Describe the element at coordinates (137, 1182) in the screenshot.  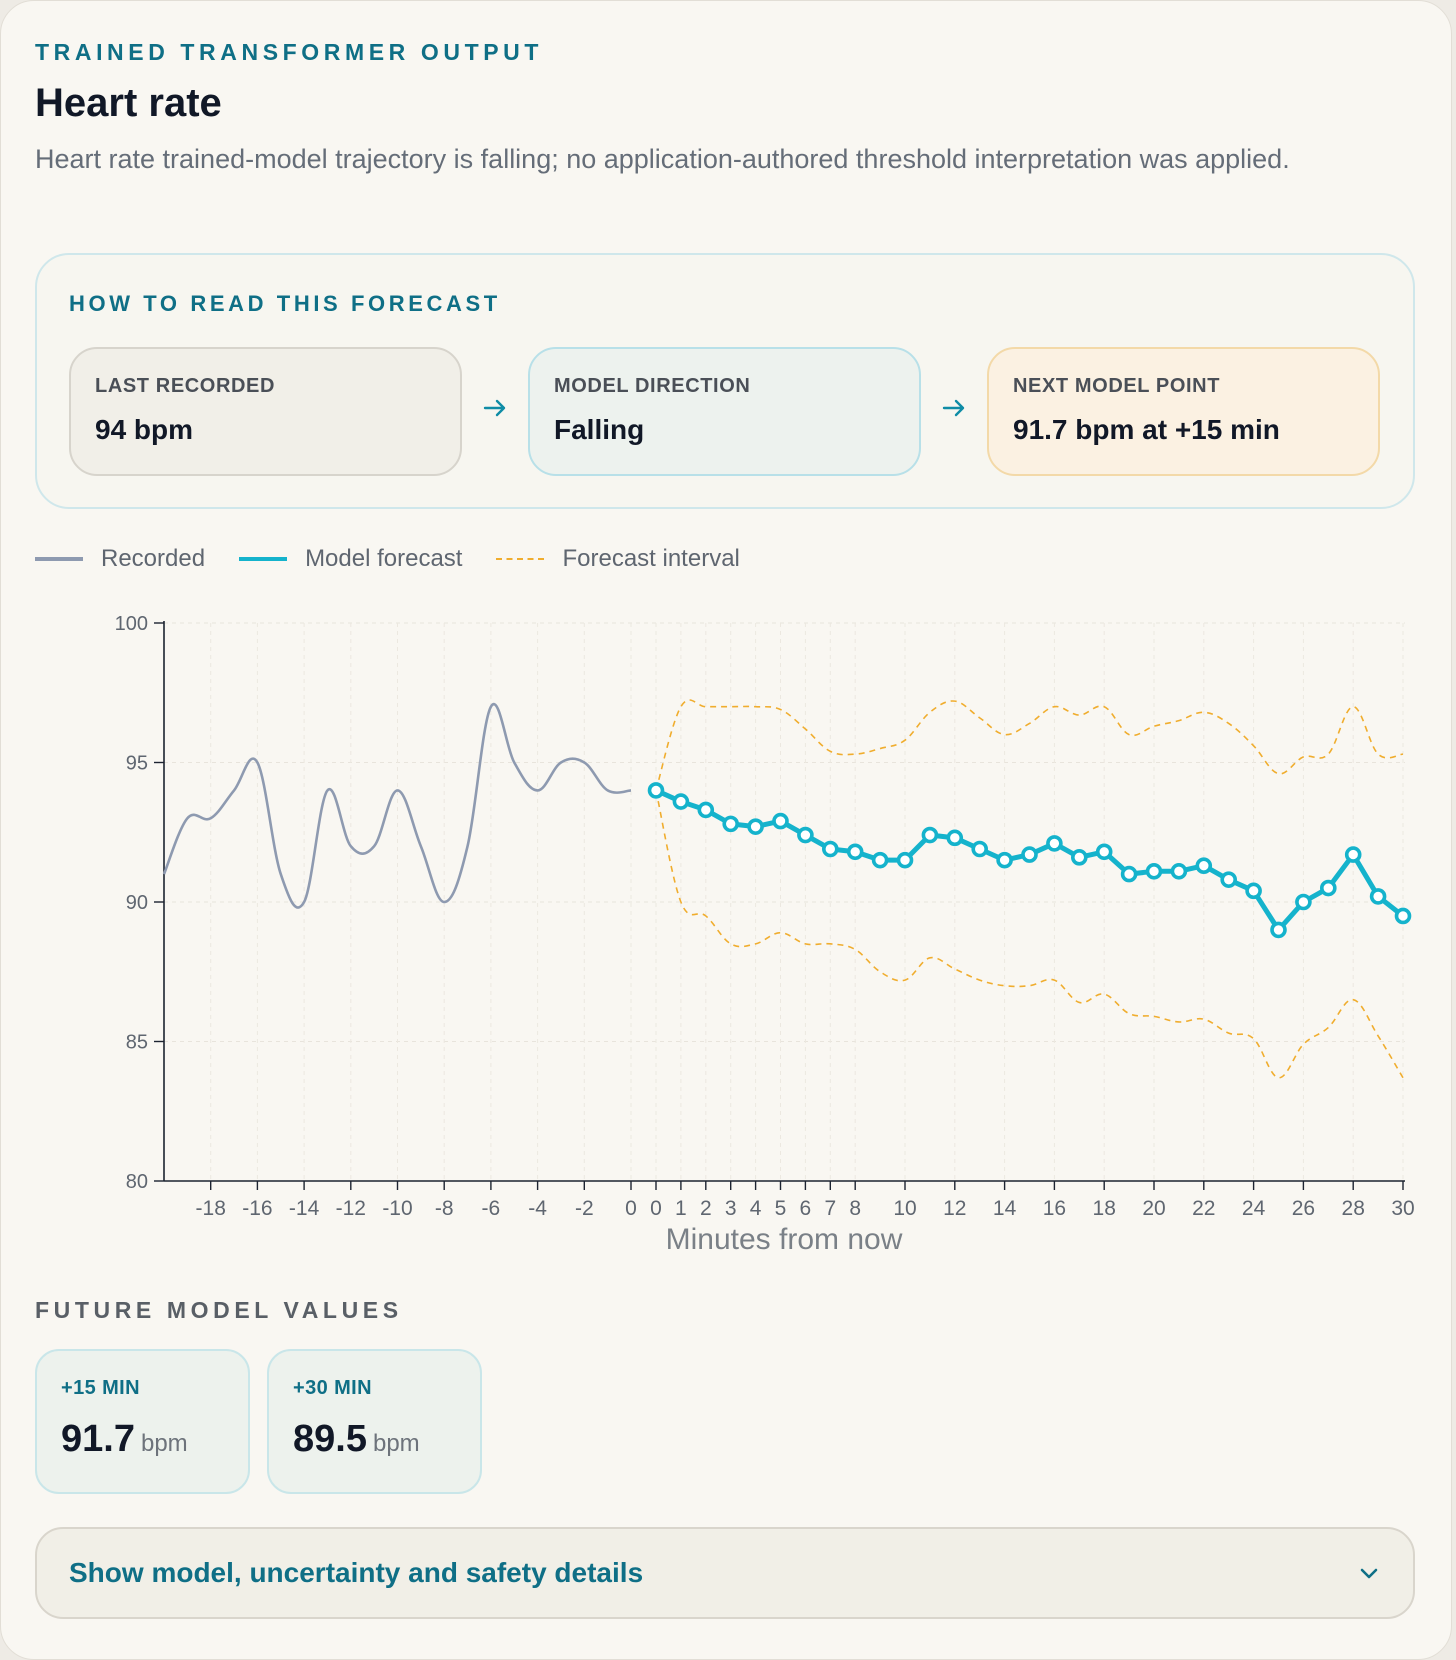
I see `y-tick-label: 80` at that location.